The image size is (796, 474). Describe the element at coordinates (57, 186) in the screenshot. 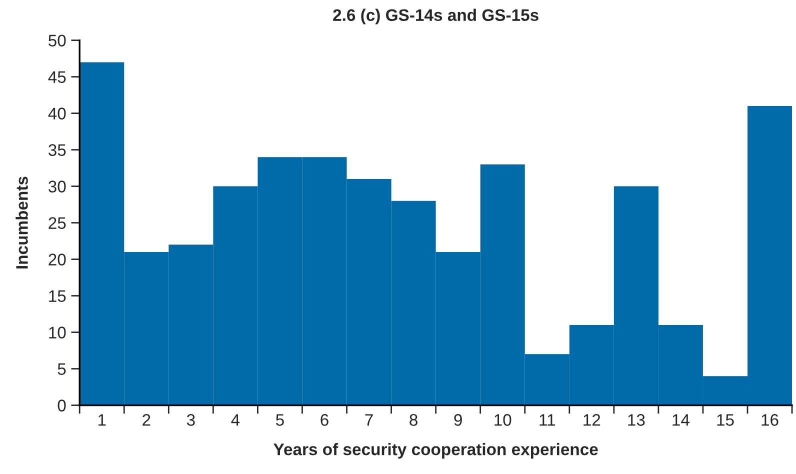

I see `y-tick-label: 30` at that location.